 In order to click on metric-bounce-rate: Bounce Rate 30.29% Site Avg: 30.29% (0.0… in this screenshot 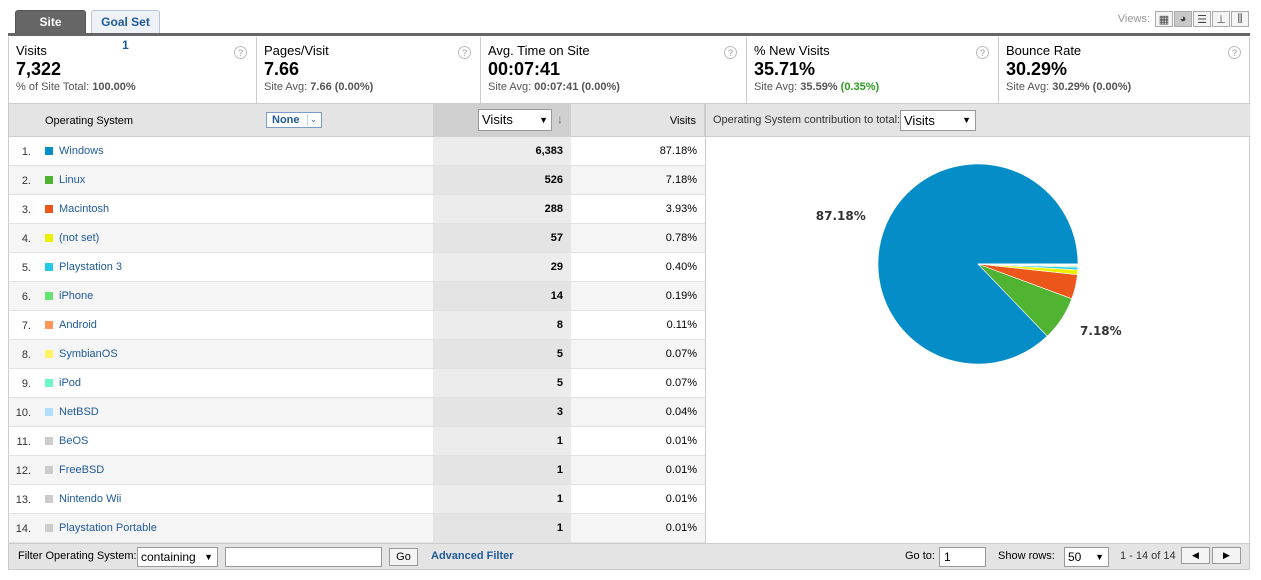, I will do `click(1124, 70)`.